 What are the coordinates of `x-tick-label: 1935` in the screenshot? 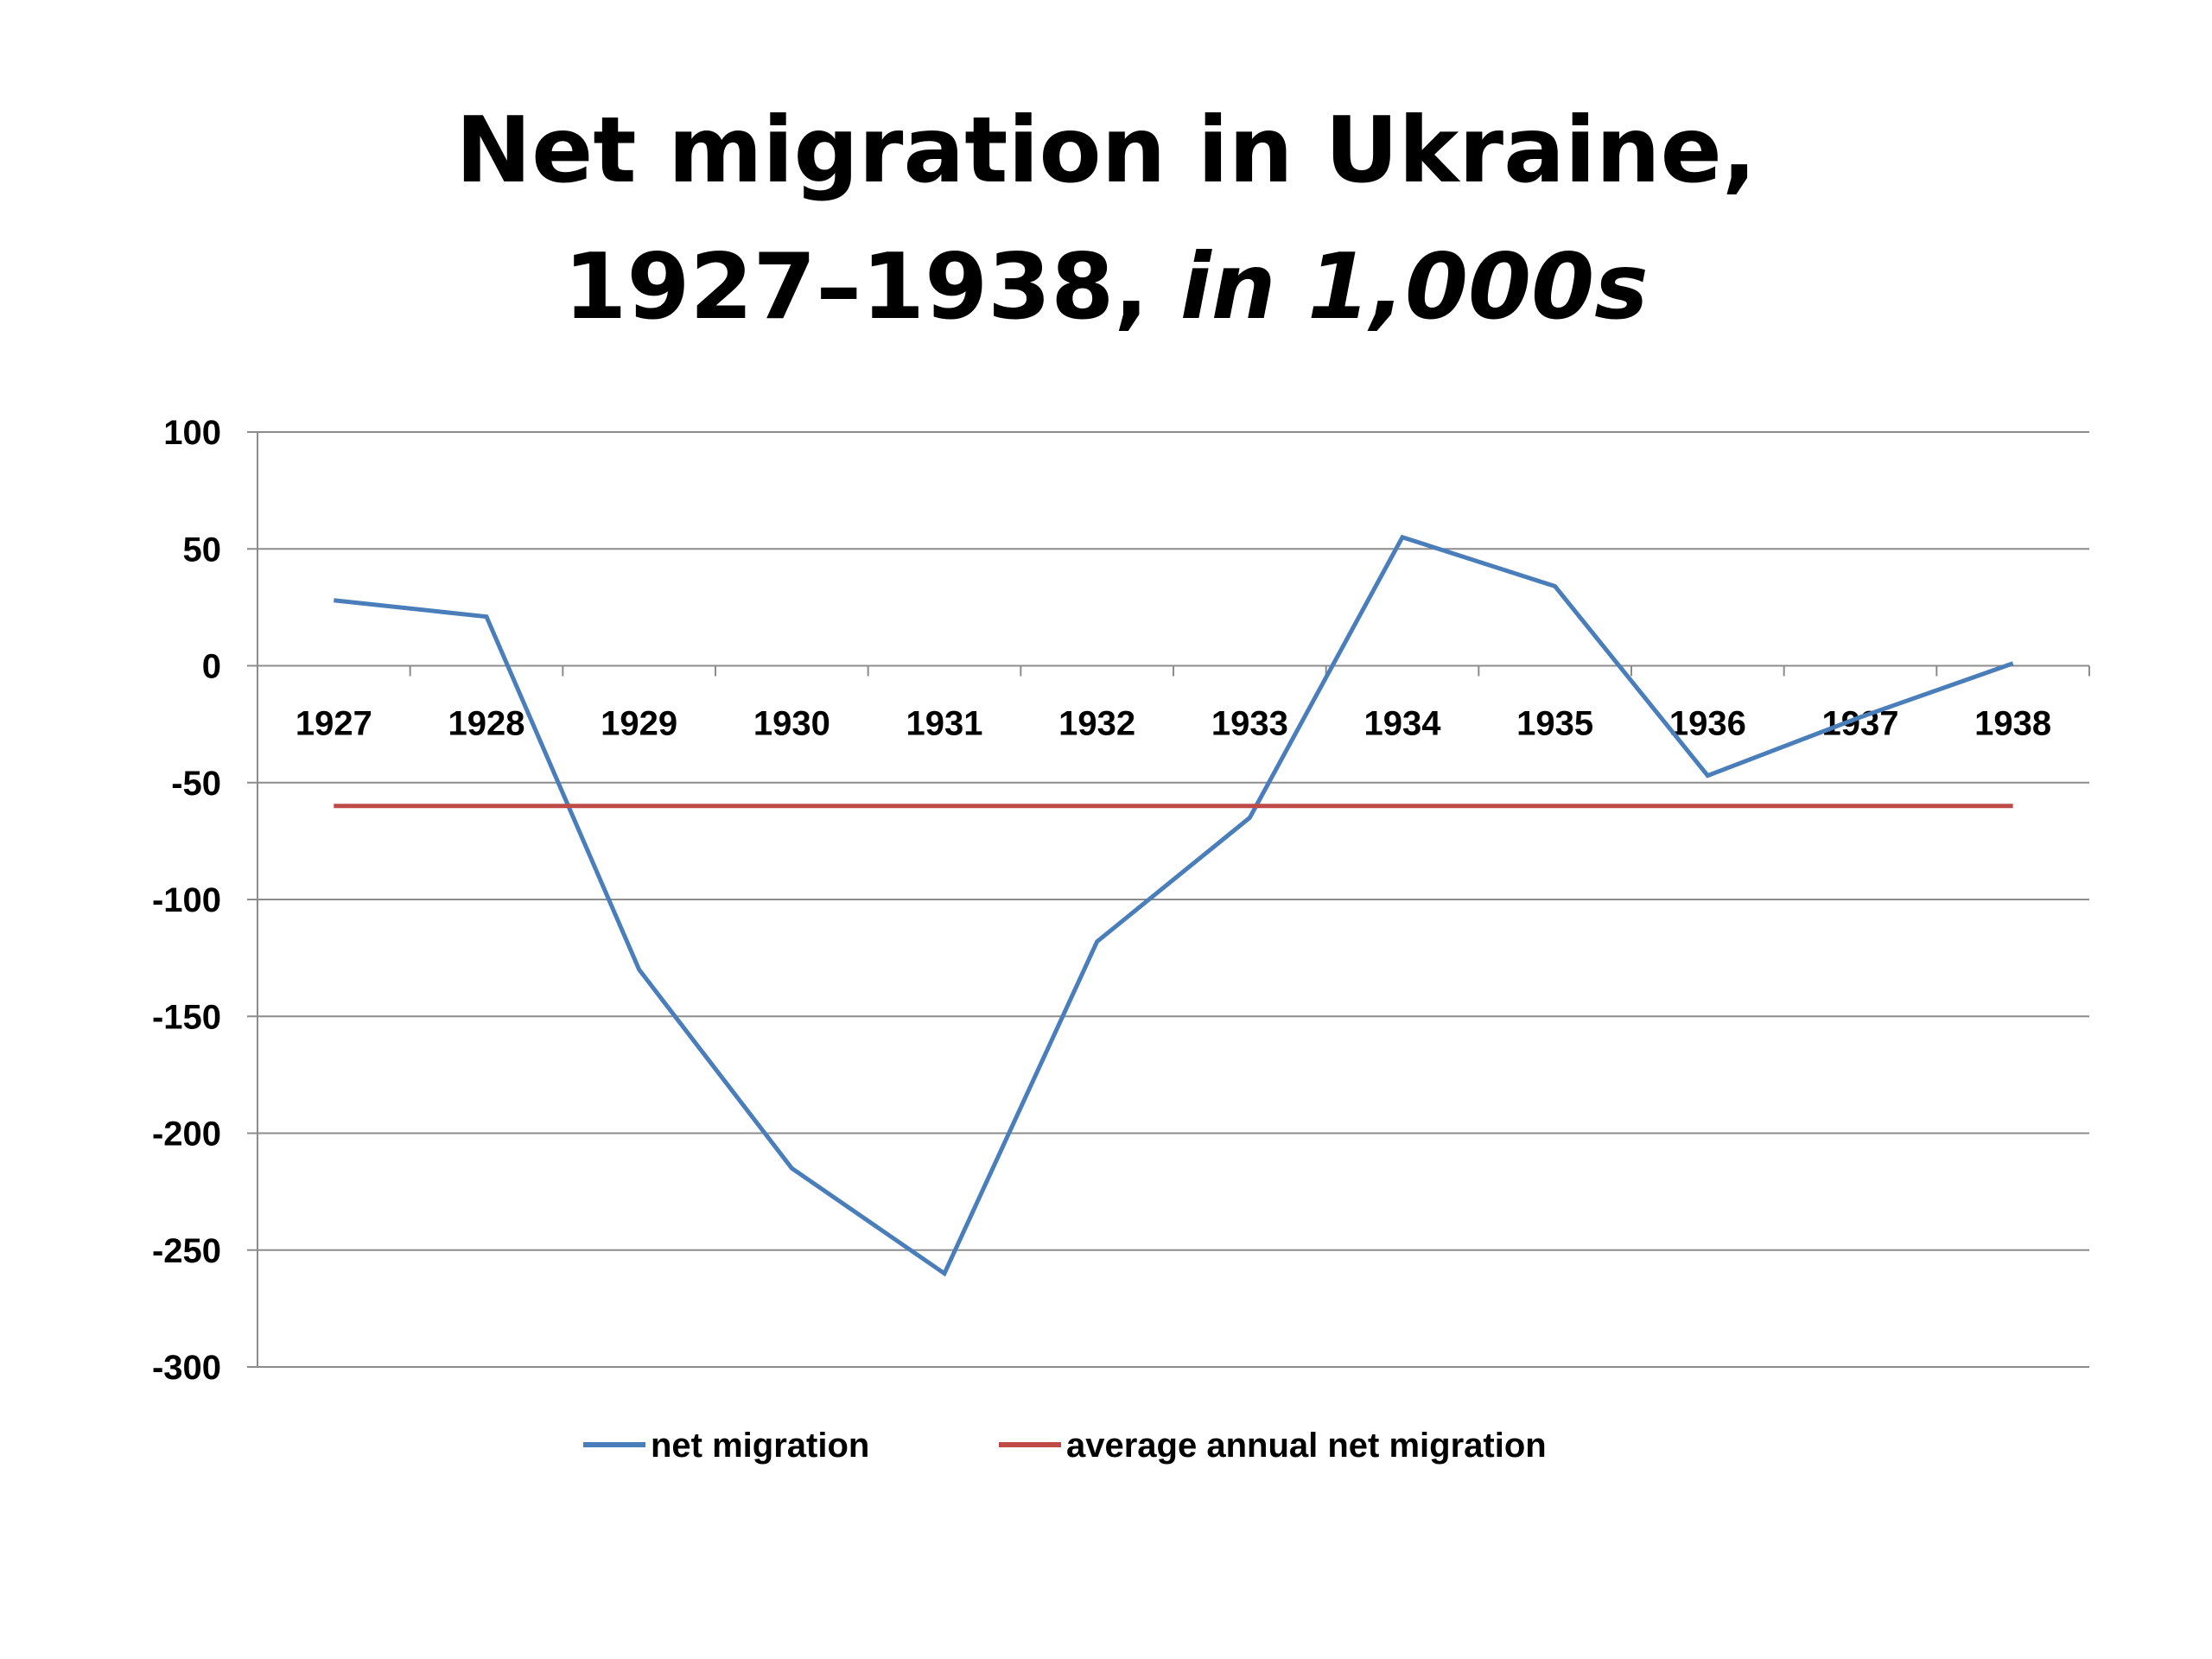 It's located at (1554, 724).